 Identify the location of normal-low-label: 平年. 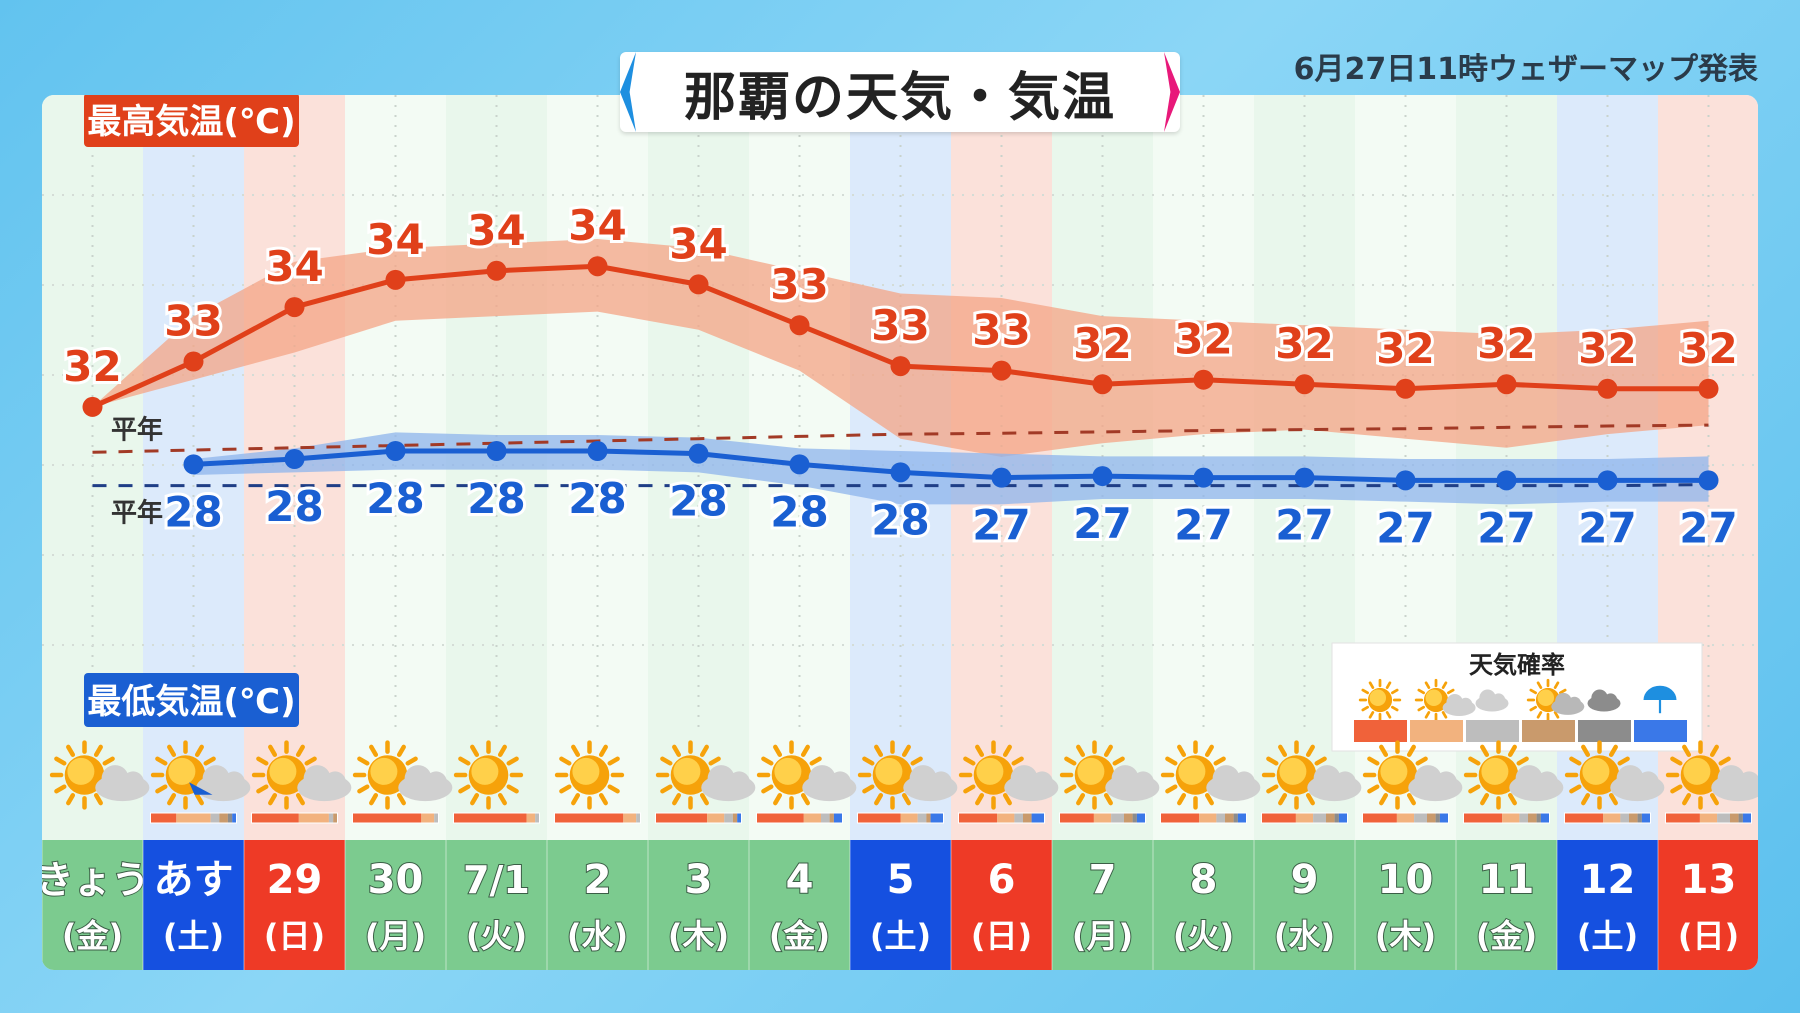
(137, 513).